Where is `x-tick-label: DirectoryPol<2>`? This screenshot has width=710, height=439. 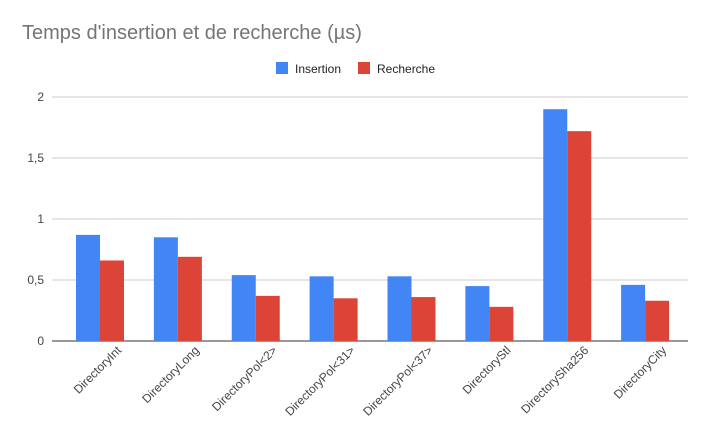
x-tick-label: DirectoryPol<2> is located at coordinates (244, 378).